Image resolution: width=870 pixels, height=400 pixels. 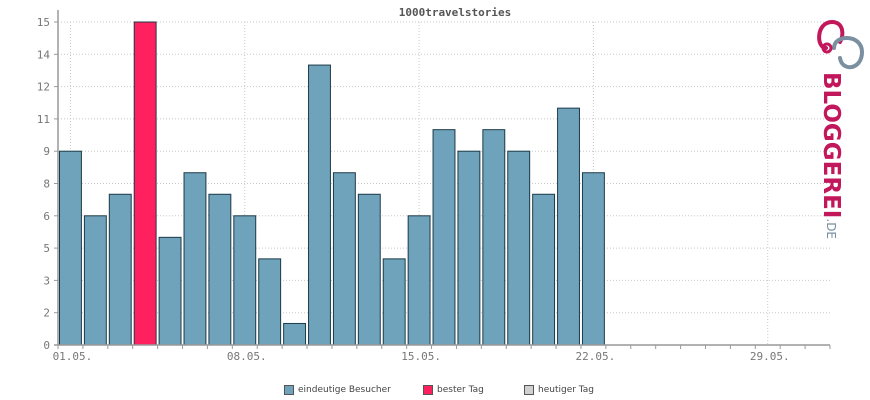 I want to click on y-tick-label: 15, so click(x=43, y=22).